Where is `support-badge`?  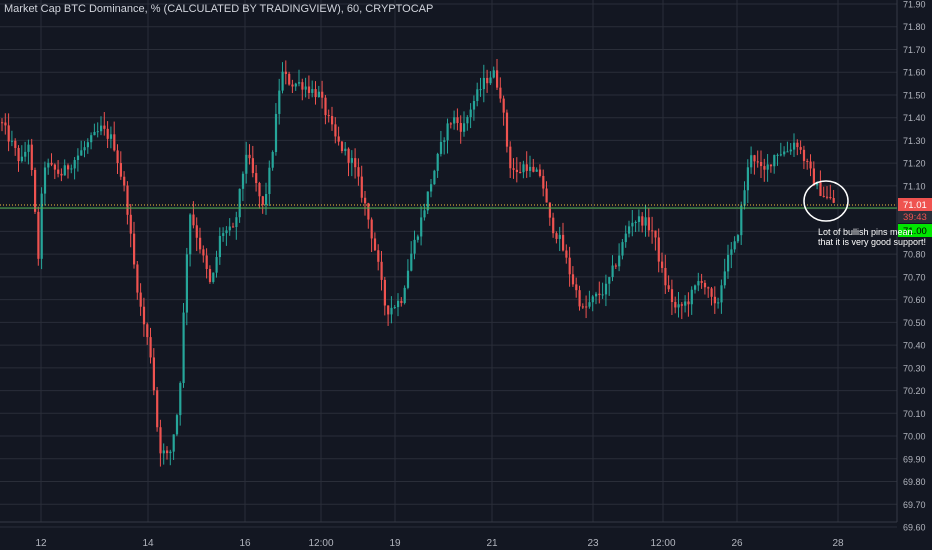
support-badge is located at coordinates (915, 230).